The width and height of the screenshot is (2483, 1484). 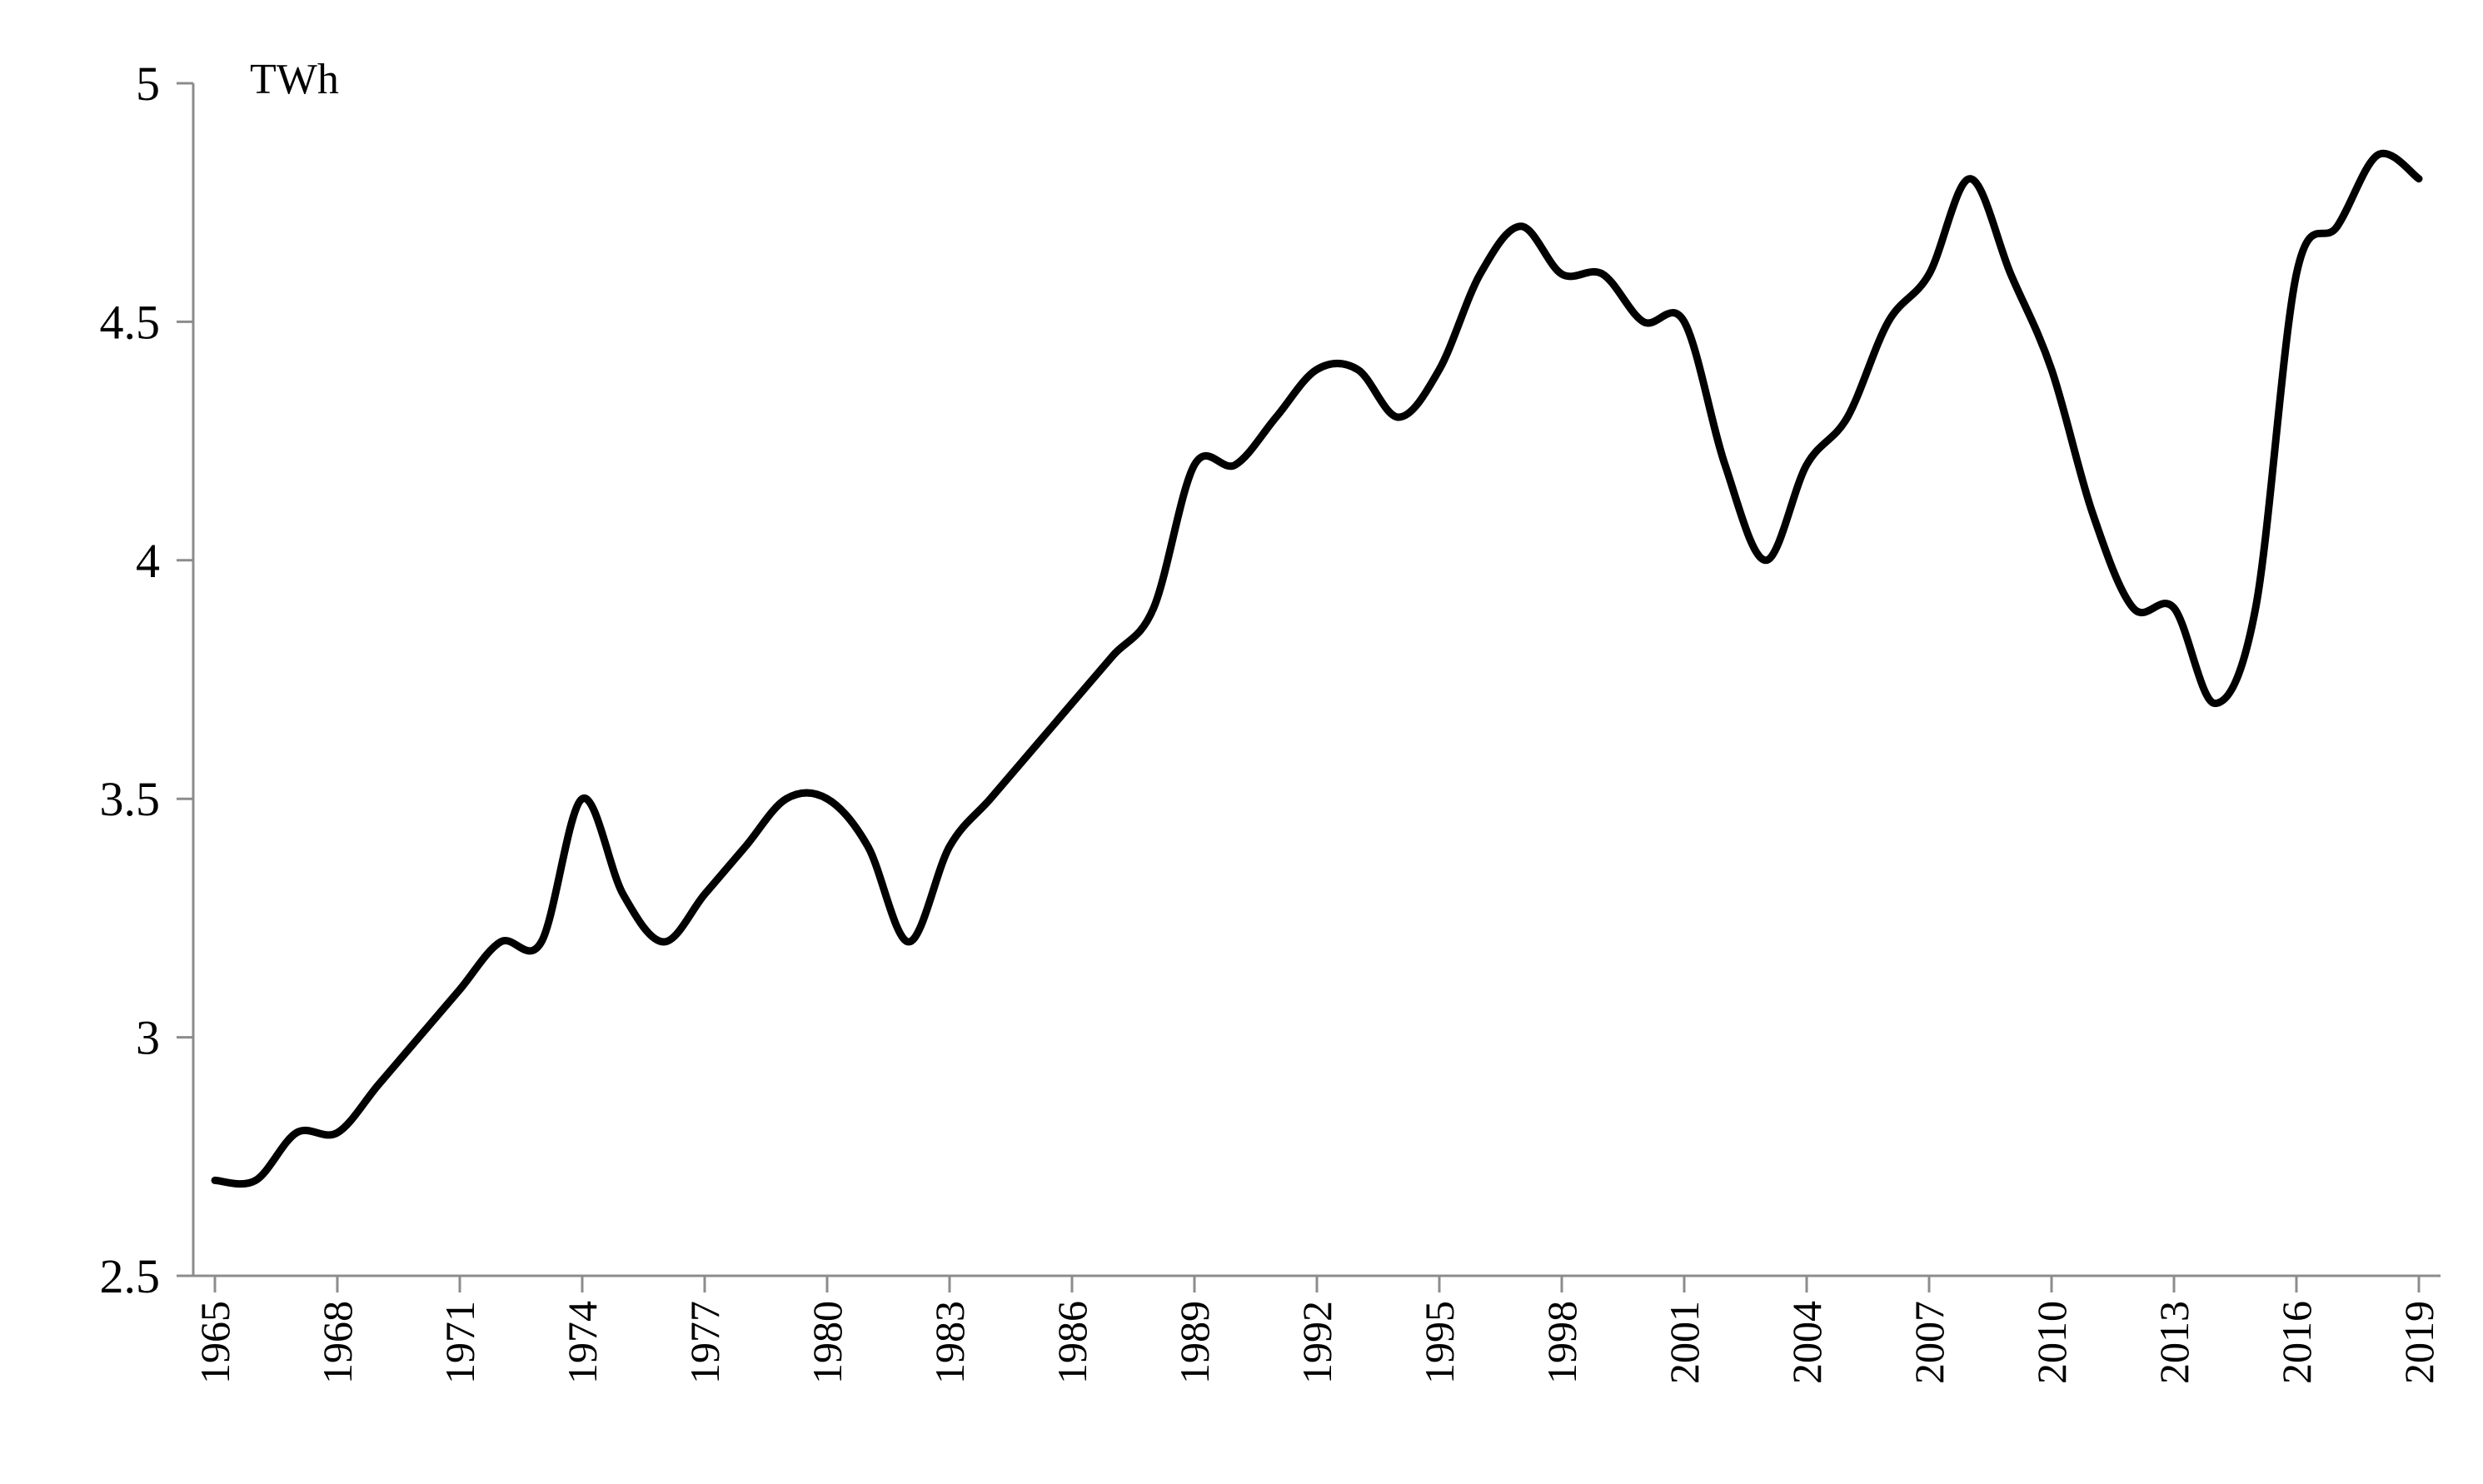 What do you see at coordinates (2051, 1342) in the screenshot?
I see `x-tick-label: 2010` at bounding box center [2051, 1342].